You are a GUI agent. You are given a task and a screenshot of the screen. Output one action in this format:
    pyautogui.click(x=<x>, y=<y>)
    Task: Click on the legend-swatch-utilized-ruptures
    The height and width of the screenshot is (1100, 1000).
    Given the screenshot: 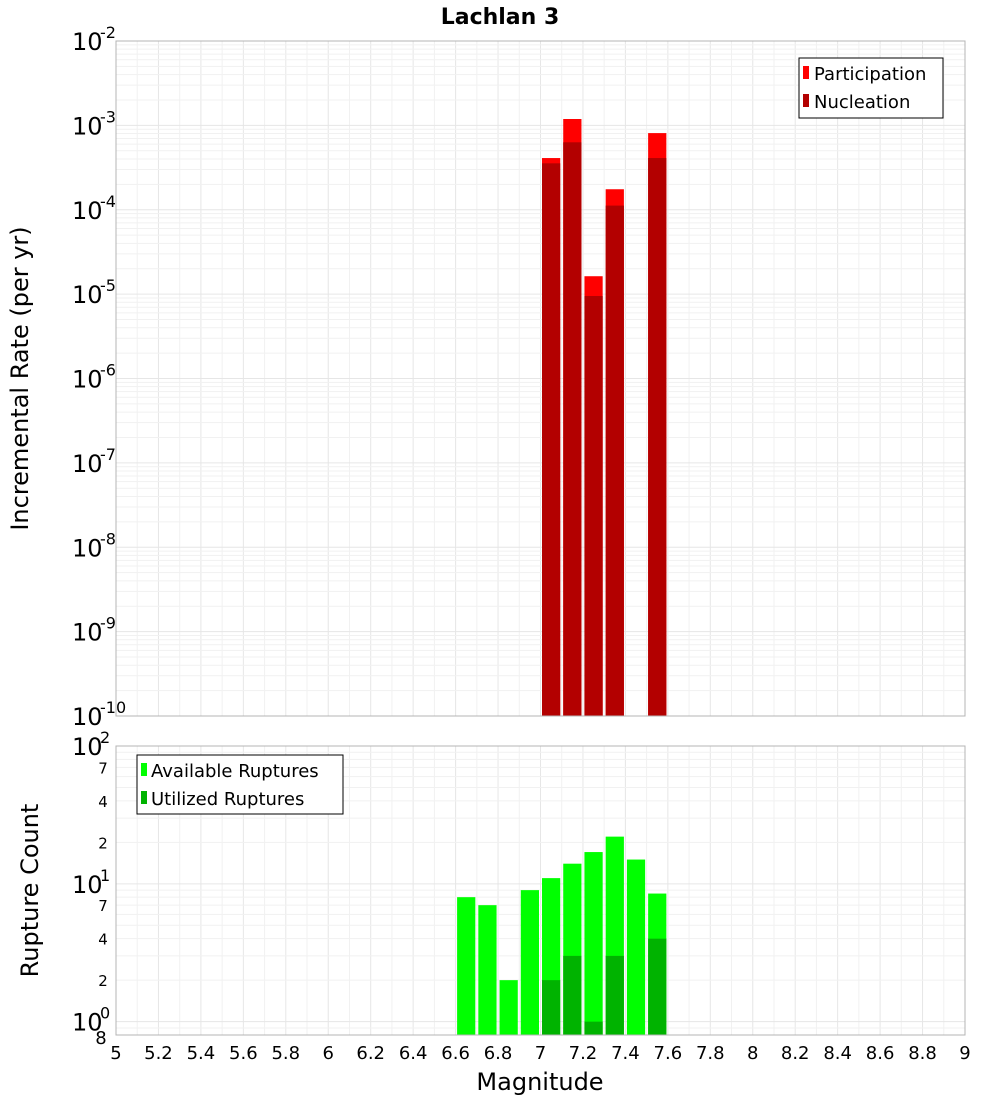 What is the action you would take?
    pyautogui.click(x=144, y=797)
    